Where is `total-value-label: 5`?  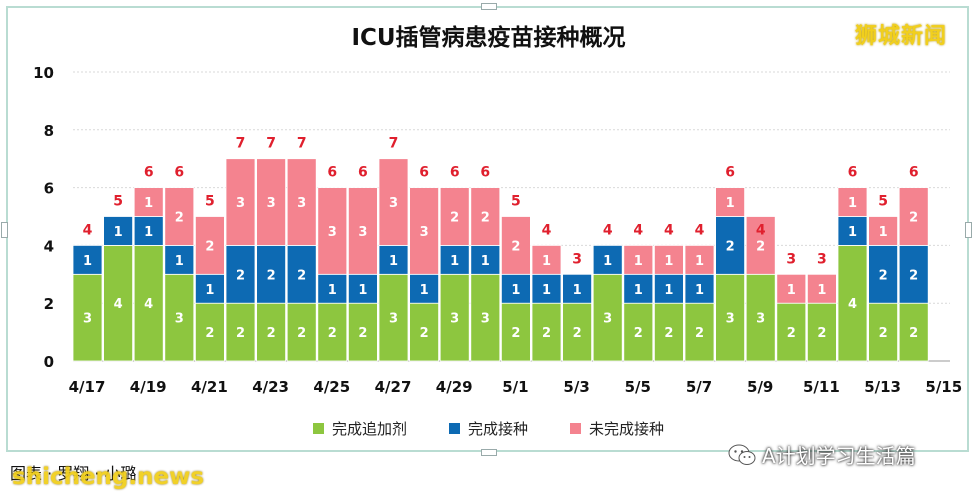 total-value-label: 5 is located at coordinates (883, 202).